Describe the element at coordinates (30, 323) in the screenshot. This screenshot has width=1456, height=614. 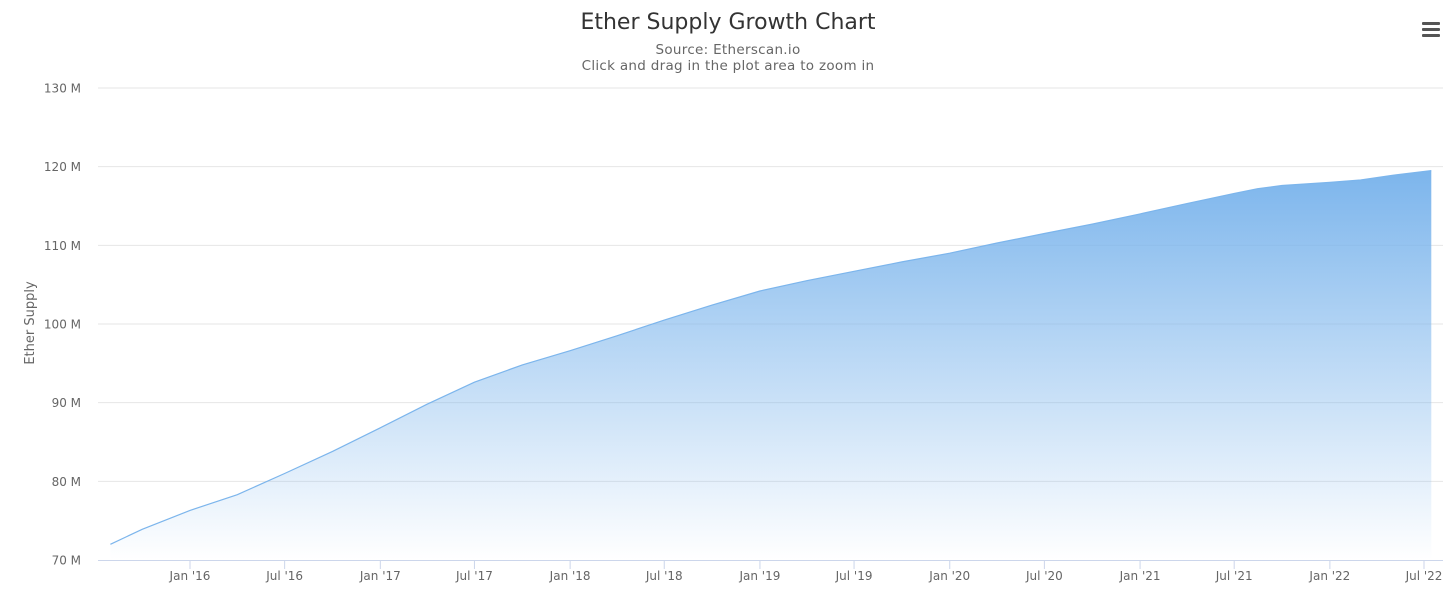
I see `y-axis-title: Ether Supply` at that location.